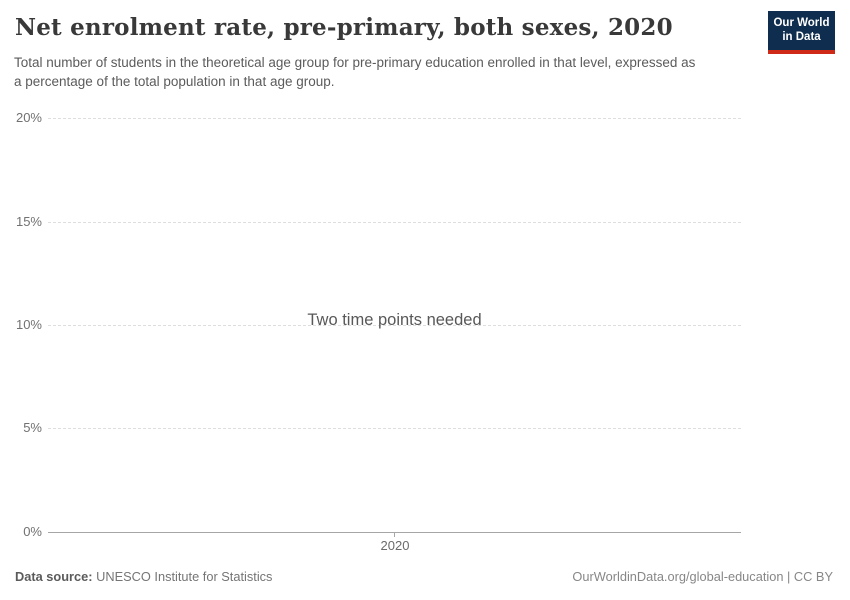 This screenshot has height=600, width=850. I want to click on no-data-message: Two time points needed, so click(394, 320).